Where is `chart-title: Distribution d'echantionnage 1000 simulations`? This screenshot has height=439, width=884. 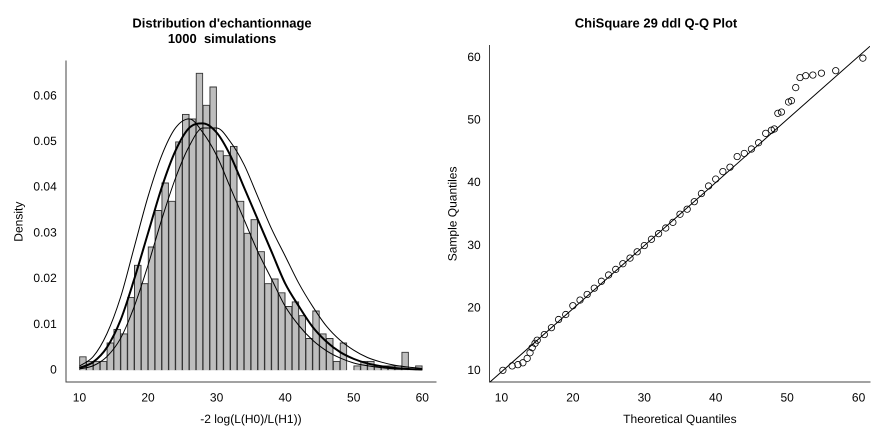
chart-title: Distribution d'echantionnage 1000 simulations is located at coordinates (222, 30).